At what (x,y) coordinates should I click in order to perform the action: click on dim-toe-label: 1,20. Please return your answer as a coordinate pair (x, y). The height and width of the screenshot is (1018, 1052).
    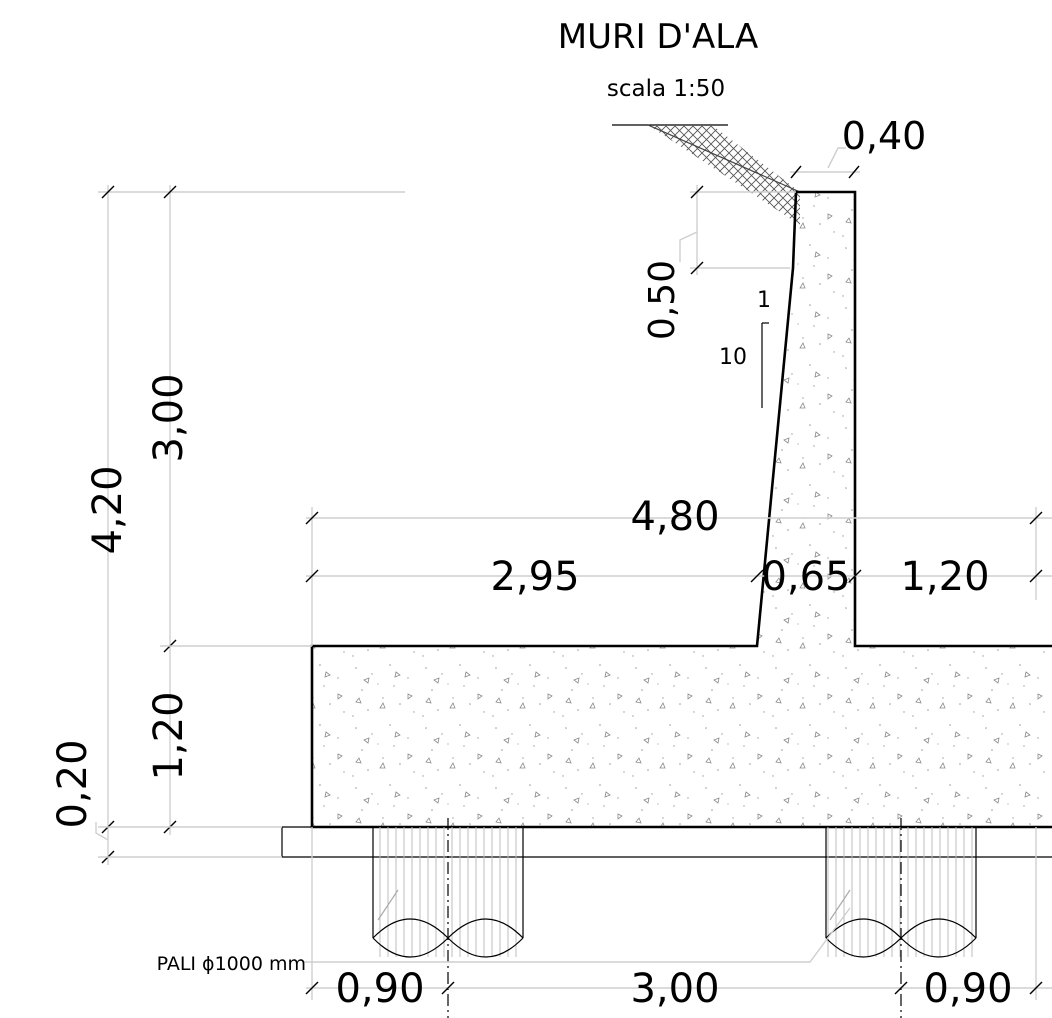
    Looking at the image, I should click on (944, 577).